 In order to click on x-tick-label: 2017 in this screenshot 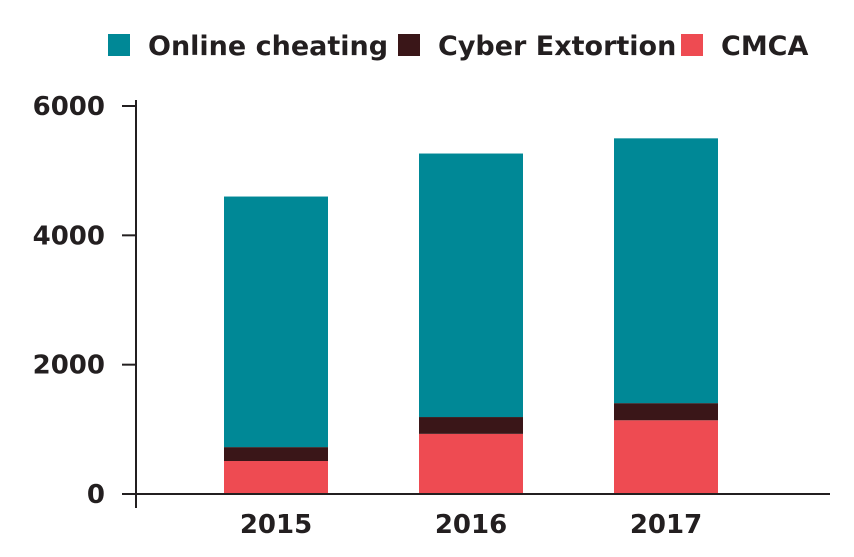, I will do `click(666, 525)`.